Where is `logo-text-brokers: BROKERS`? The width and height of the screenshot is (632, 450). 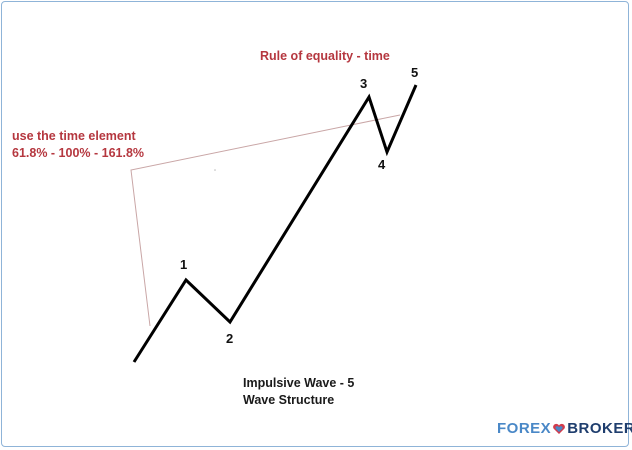
logo-text-brokers: BROKERS is located at coordinates (599, 428).